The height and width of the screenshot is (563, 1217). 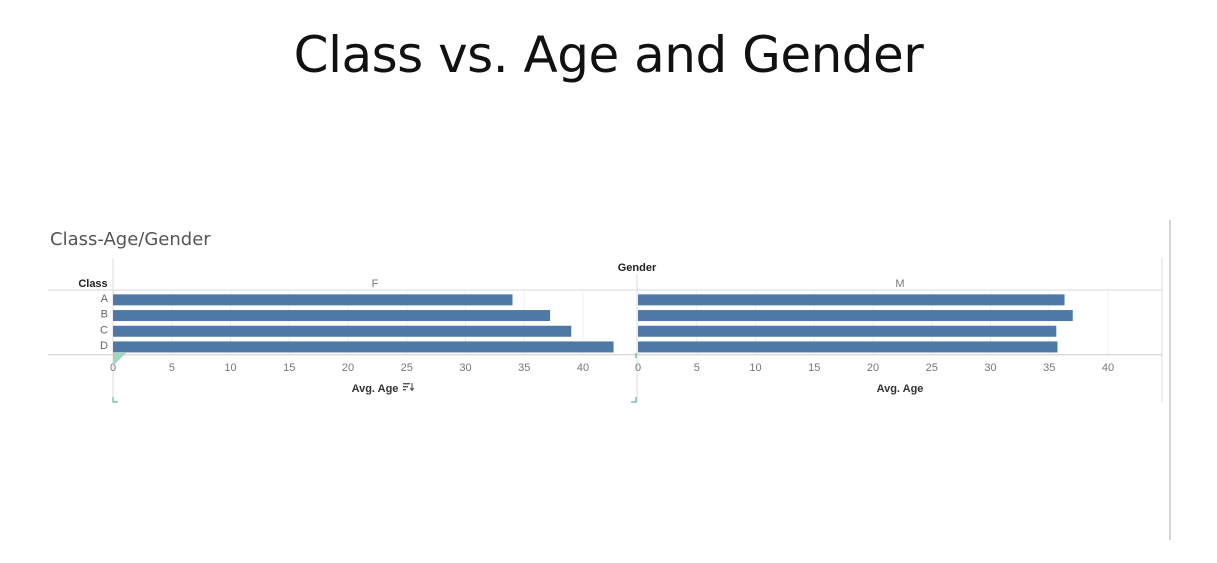 I want to click on pane-m: M 0 5 10 15 20 25 30 35 40 Avg. Age, so click(x=874, y=336).